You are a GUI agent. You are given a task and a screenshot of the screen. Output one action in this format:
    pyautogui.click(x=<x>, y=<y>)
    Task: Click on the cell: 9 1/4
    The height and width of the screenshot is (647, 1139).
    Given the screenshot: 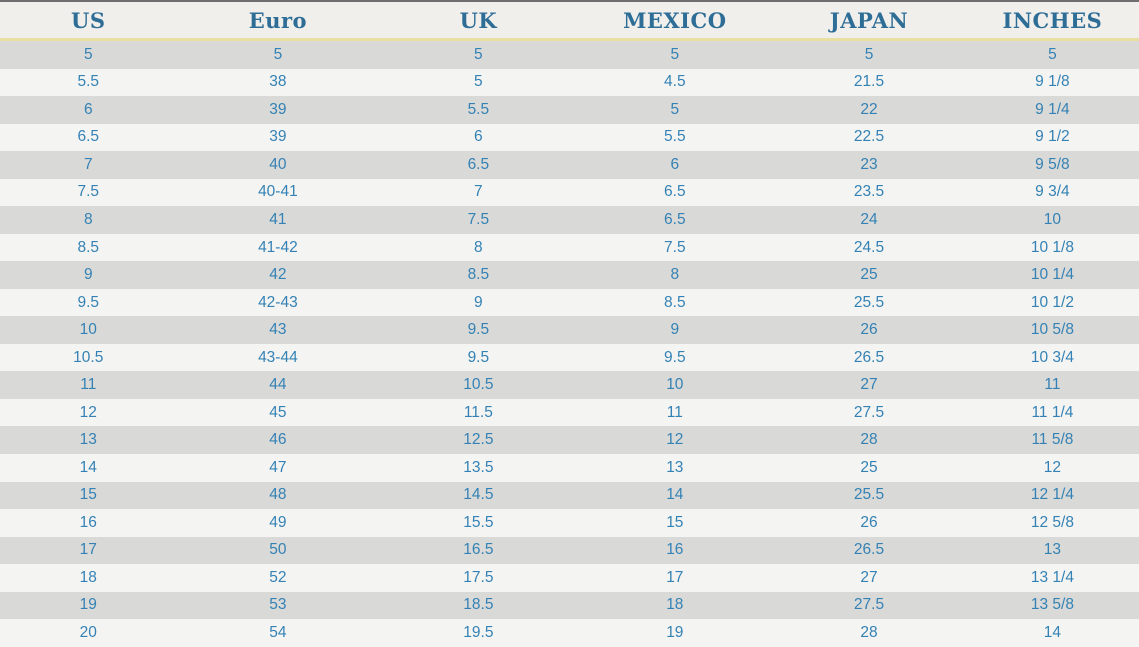 What is the action you would take?
    pyautogui.click(x=1052, y=109)
    